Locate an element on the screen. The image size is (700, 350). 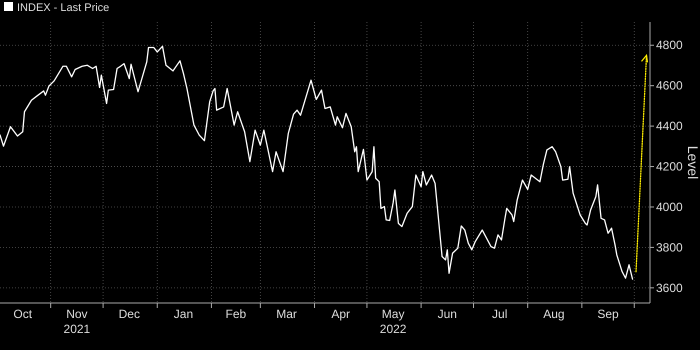
y-tick-label: 4400 is located at coordinates (670, 126).